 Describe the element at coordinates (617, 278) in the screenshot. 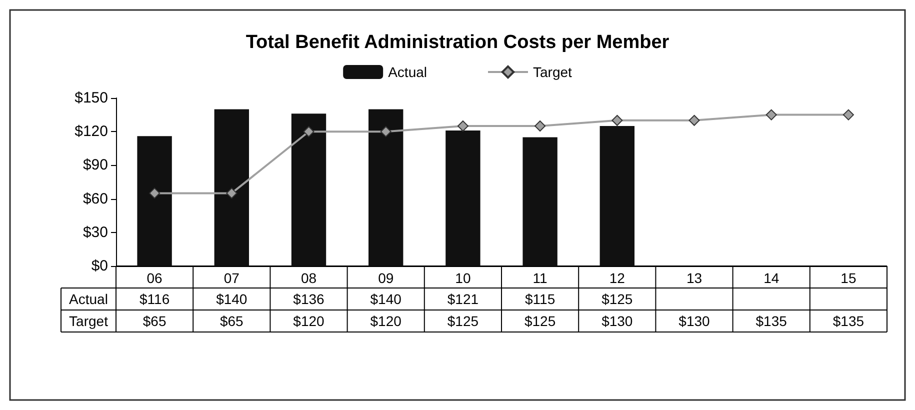

I see `x-tick-label: 12` at that location.